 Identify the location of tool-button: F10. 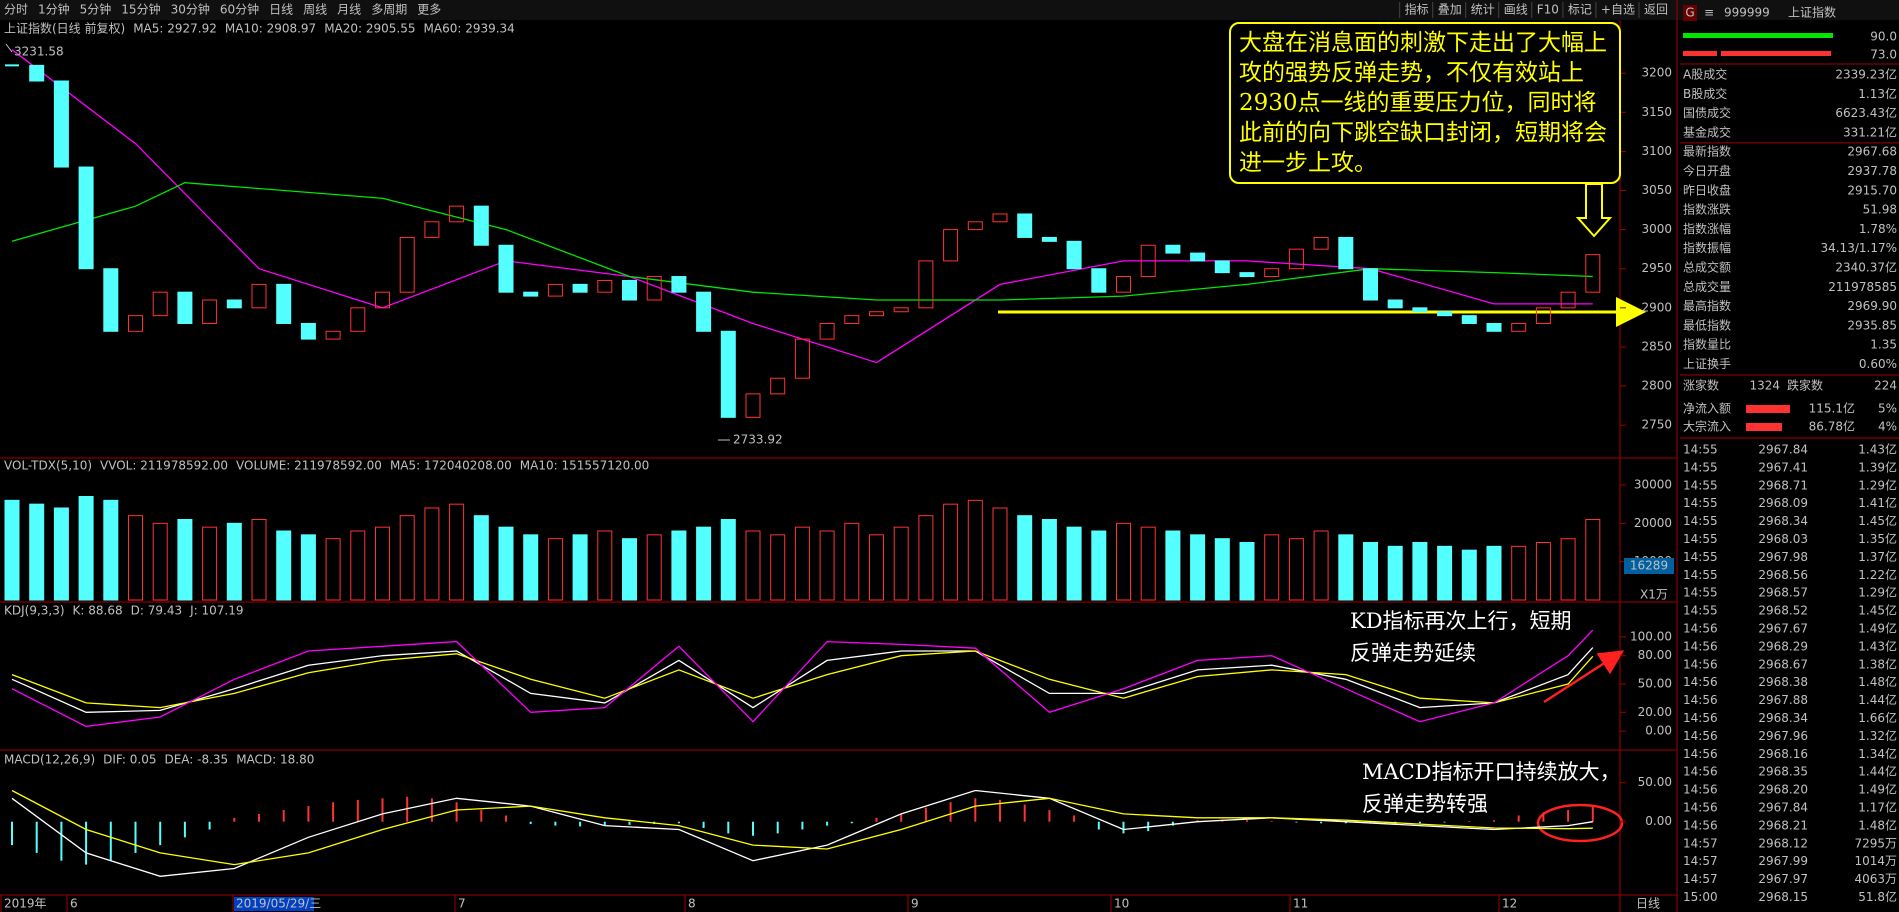
(1548, 10).